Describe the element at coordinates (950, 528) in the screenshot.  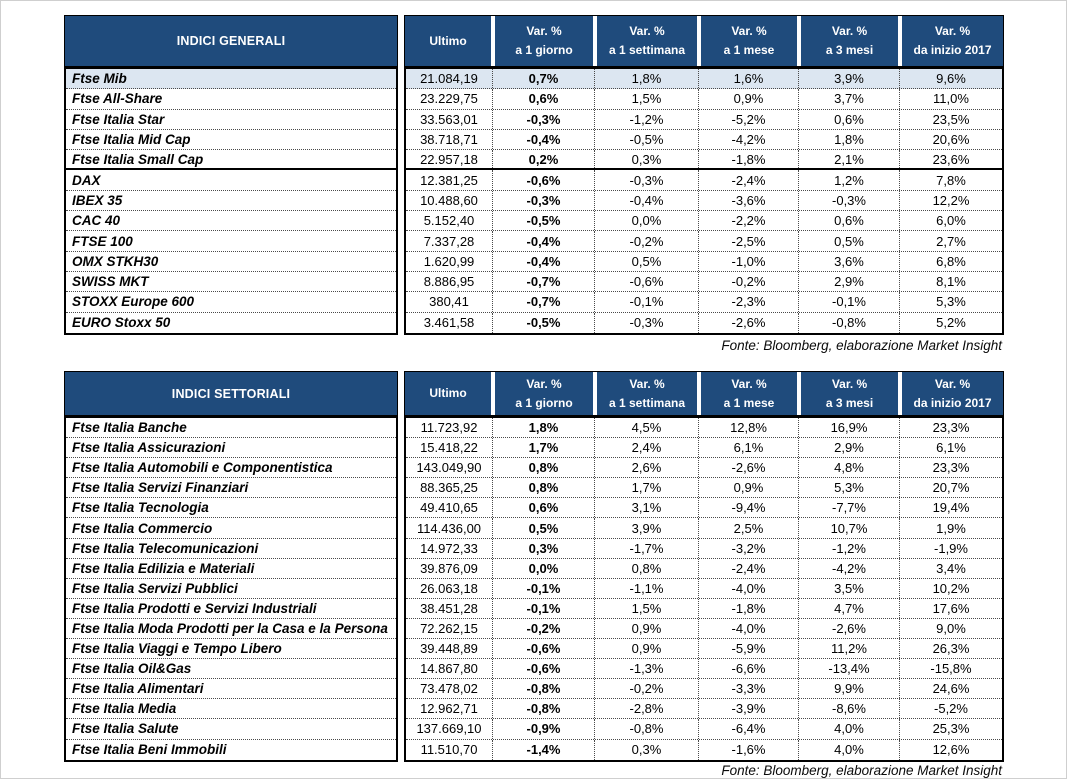
I see `value-cell: 1,9%` at that location.